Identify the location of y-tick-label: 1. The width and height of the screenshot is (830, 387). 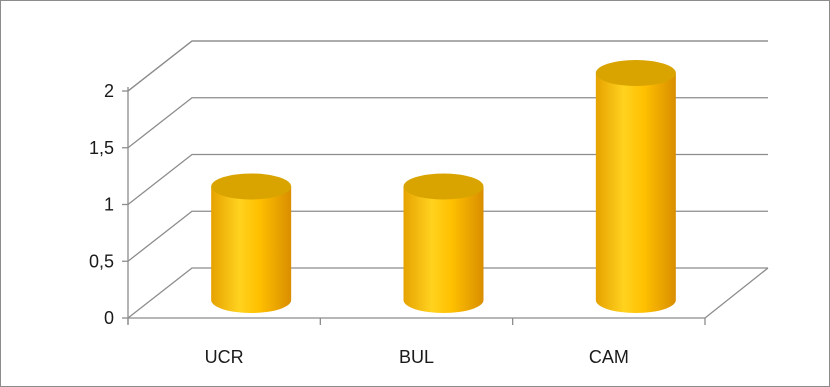
(109, 205).